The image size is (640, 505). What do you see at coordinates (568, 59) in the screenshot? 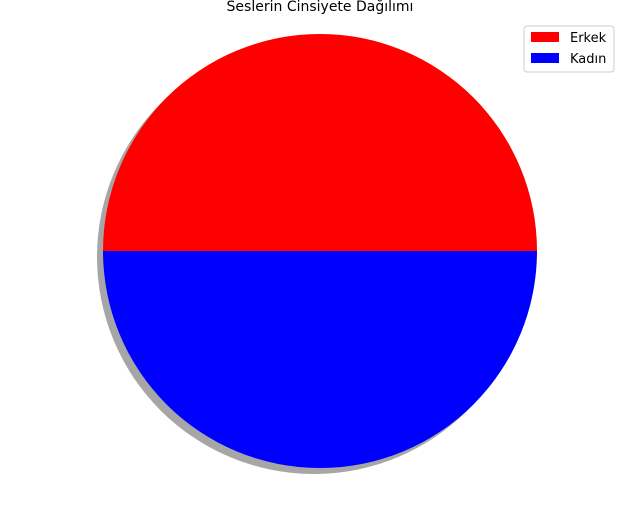
I see `legend-item-kadın: Kadın` at bounding box center [568, 59].